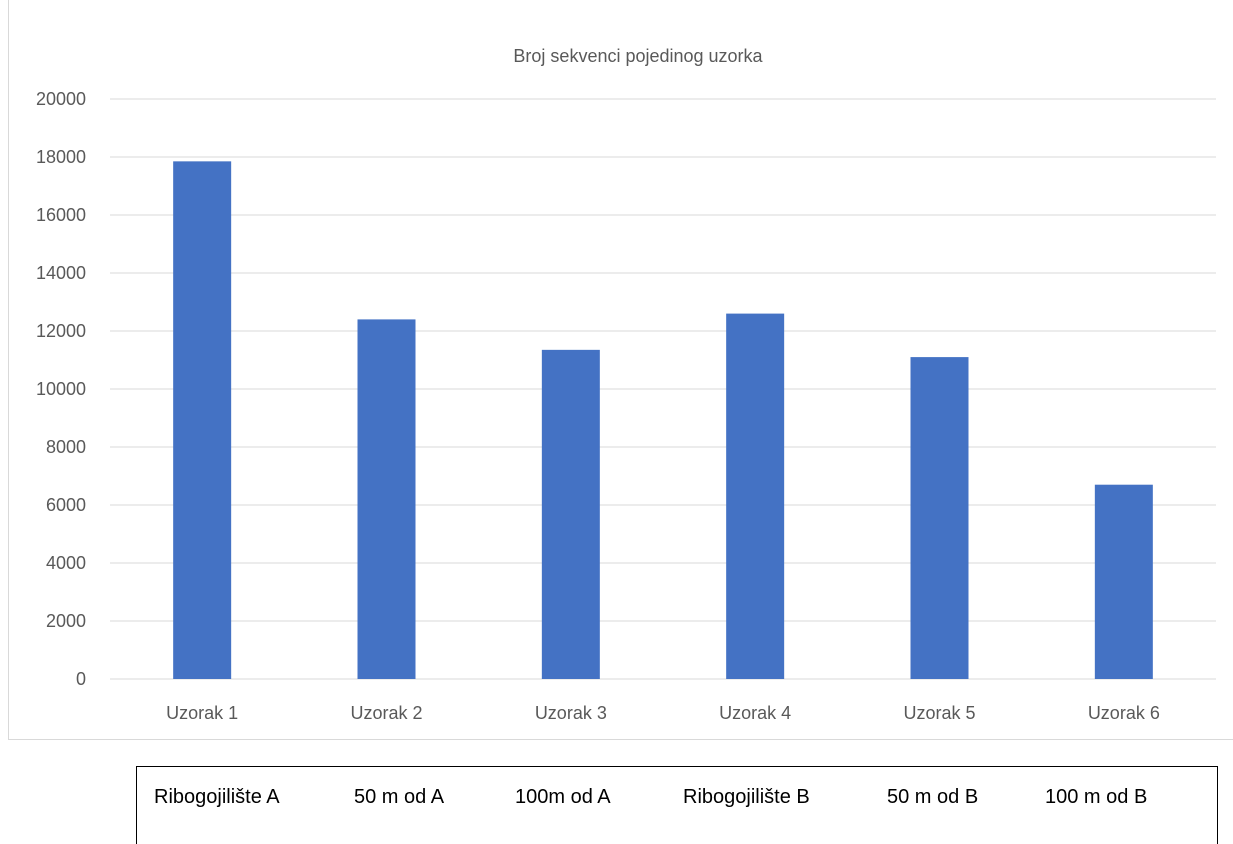 The width and height of the screenshot is (1233, 844). I want to click on x-tick-label: Uzorak 3, so click(571, 713).